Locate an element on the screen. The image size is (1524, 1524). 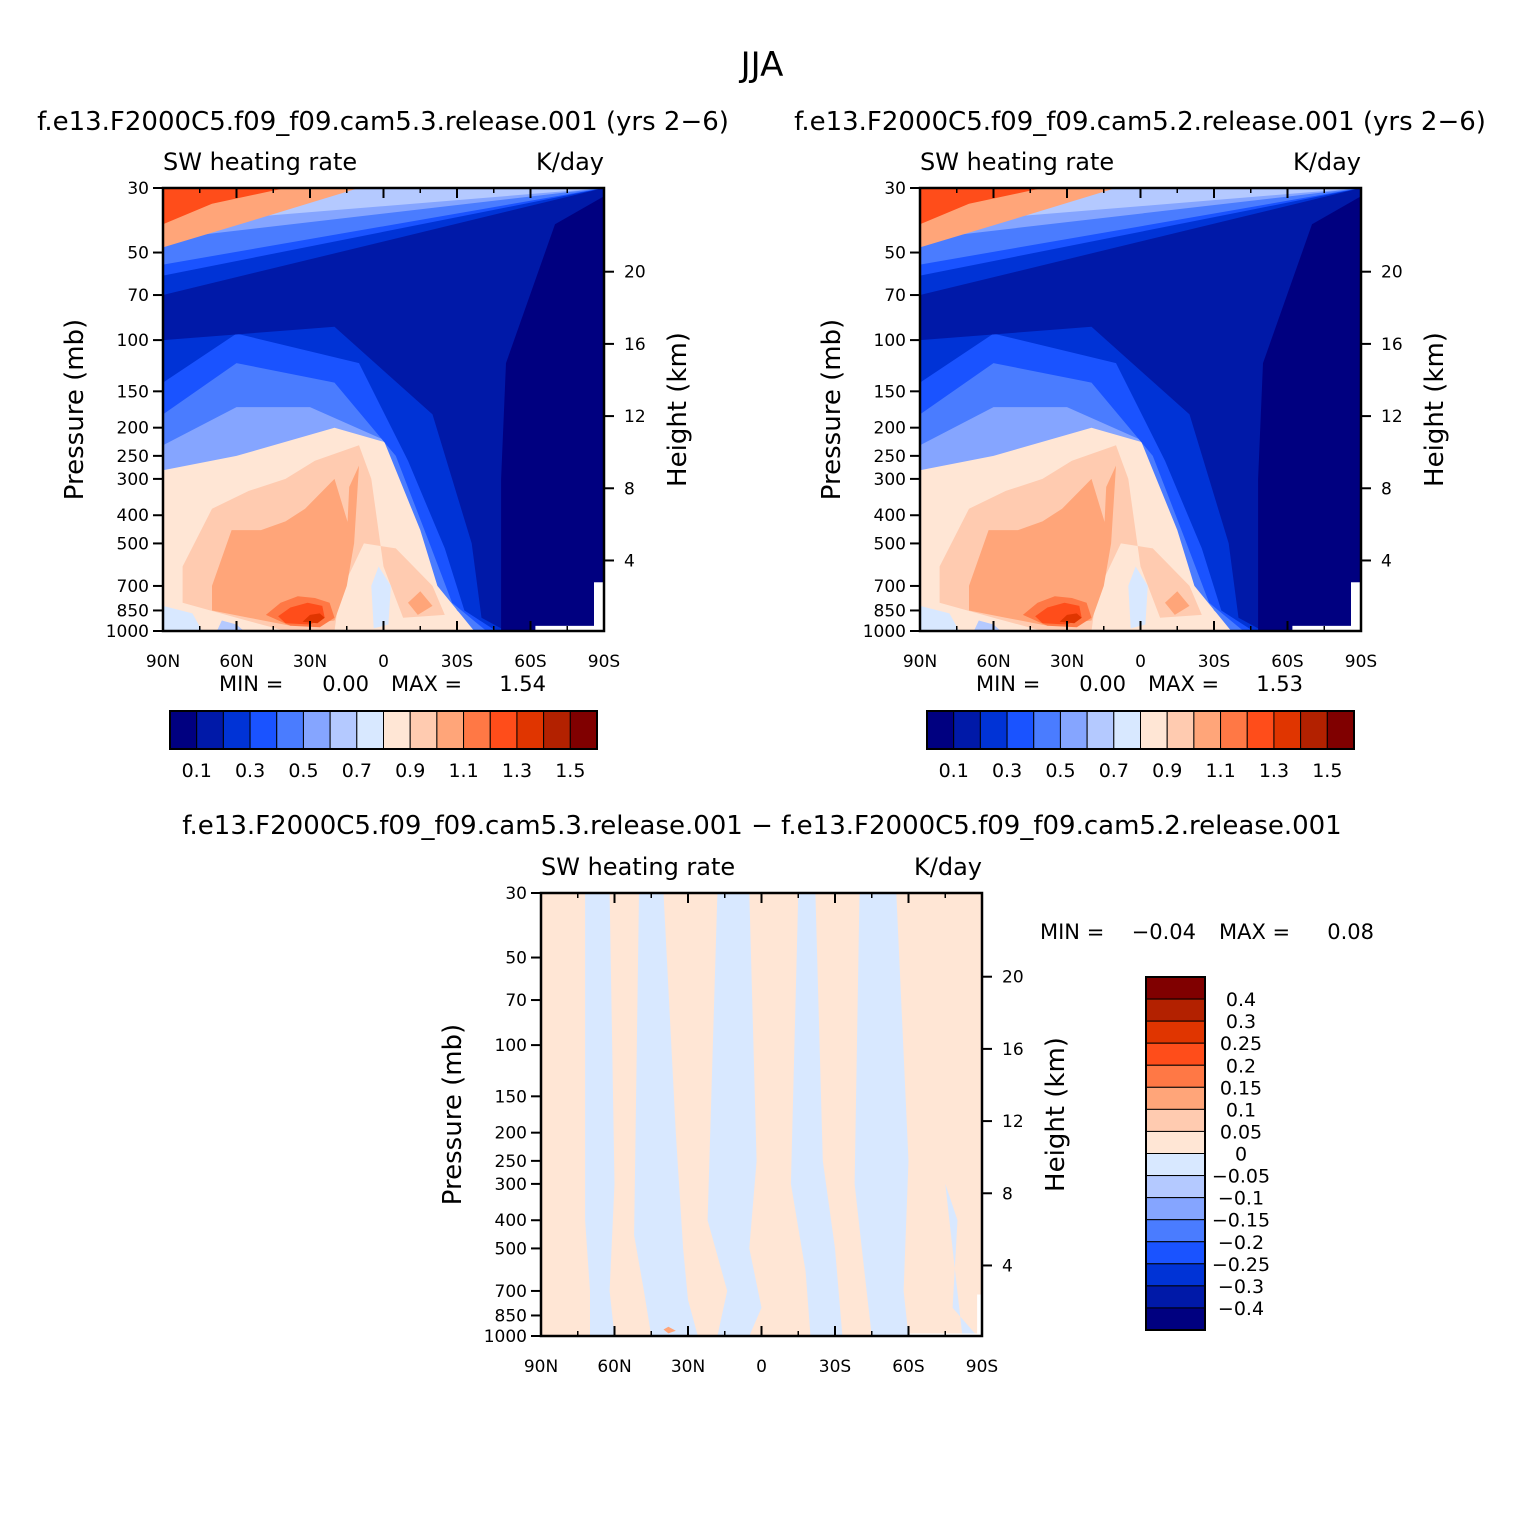
y-tick-label: 300 is located at coordinates (890, 480).